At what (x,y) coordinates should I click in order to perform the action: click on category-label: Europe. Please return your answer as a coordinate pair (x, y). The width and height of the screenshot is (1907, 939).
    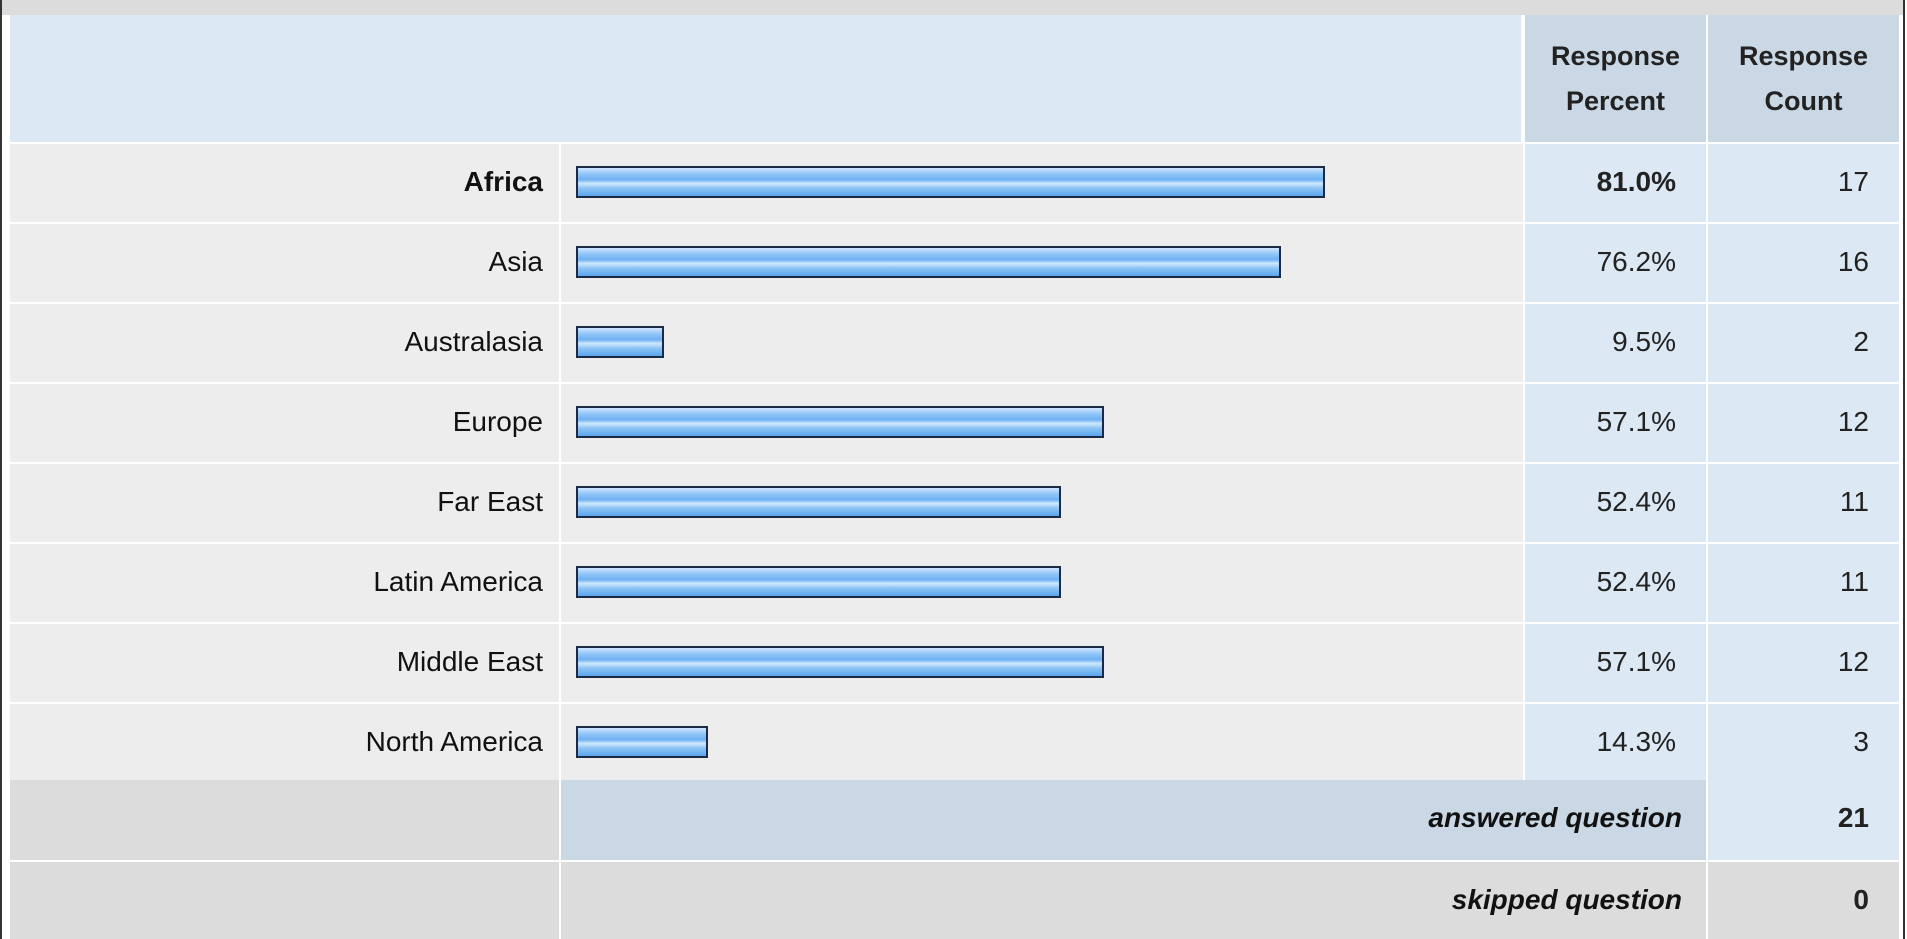
    Looking at the image, I should click on (497, 421).